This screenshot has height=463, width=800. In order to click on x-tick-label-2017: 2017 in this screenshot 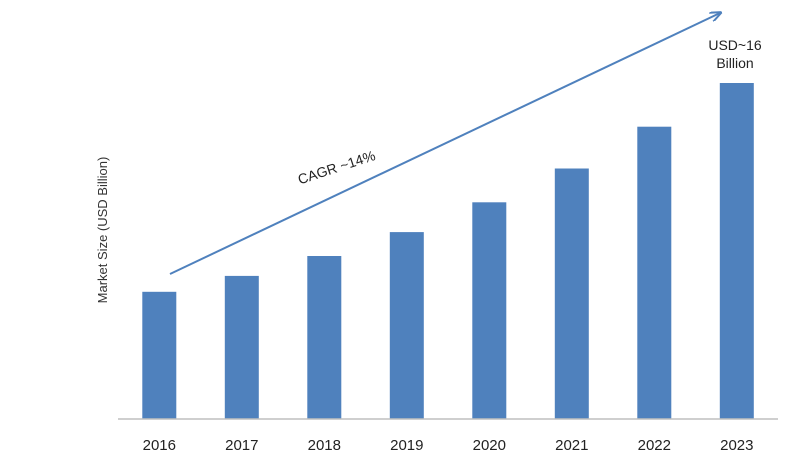, I will do `click(241, 445)`.